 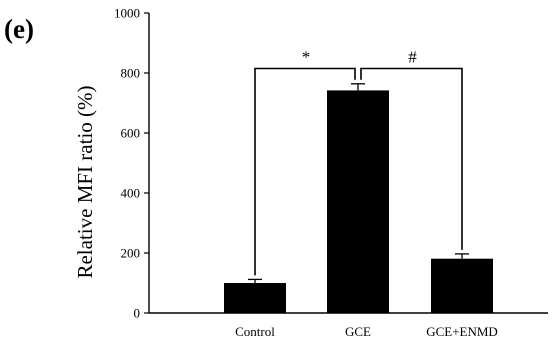 What do you see at coordinates (255, 298) in the screenshot?
I see `bar-control` at bounding box center [255, 298].